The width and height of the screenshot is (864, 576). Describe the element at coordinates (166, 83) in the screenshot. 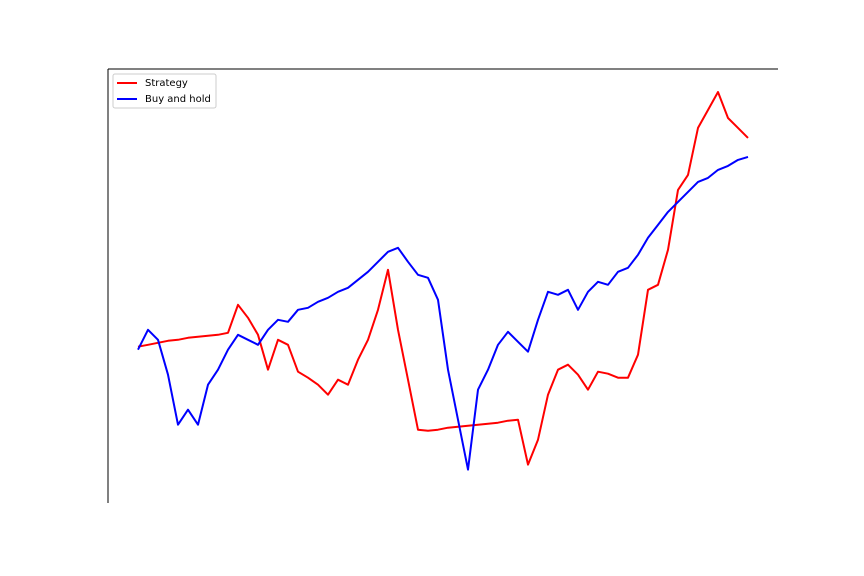

I see `legend-label: Strategy` at that location.